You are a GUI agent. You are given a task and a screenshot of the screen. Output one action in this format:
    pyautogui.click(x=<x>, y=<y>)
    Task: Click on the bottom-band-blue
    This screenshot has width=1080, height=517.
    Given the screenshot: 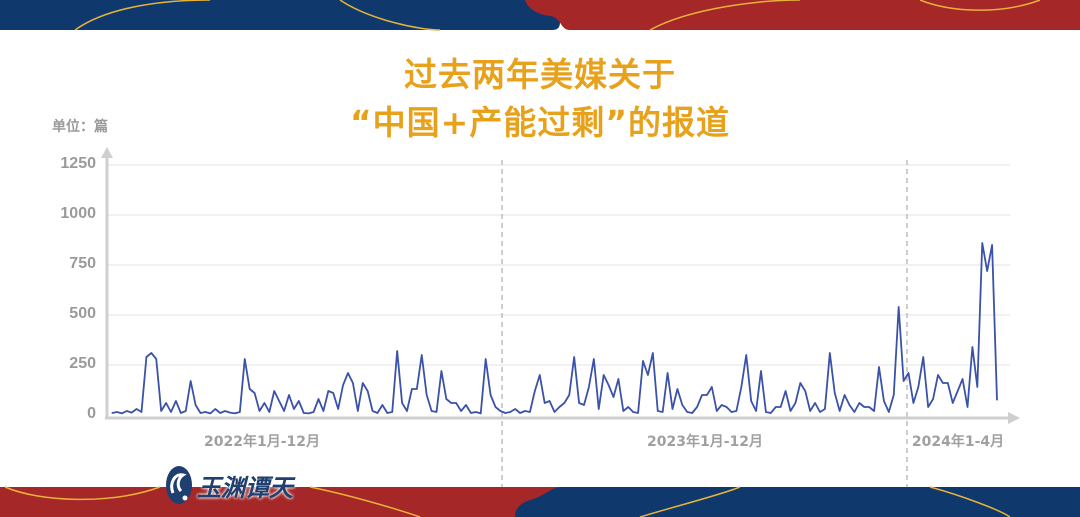 What is the action you would take?
    pyautogui.click(x=797, y=502)
    